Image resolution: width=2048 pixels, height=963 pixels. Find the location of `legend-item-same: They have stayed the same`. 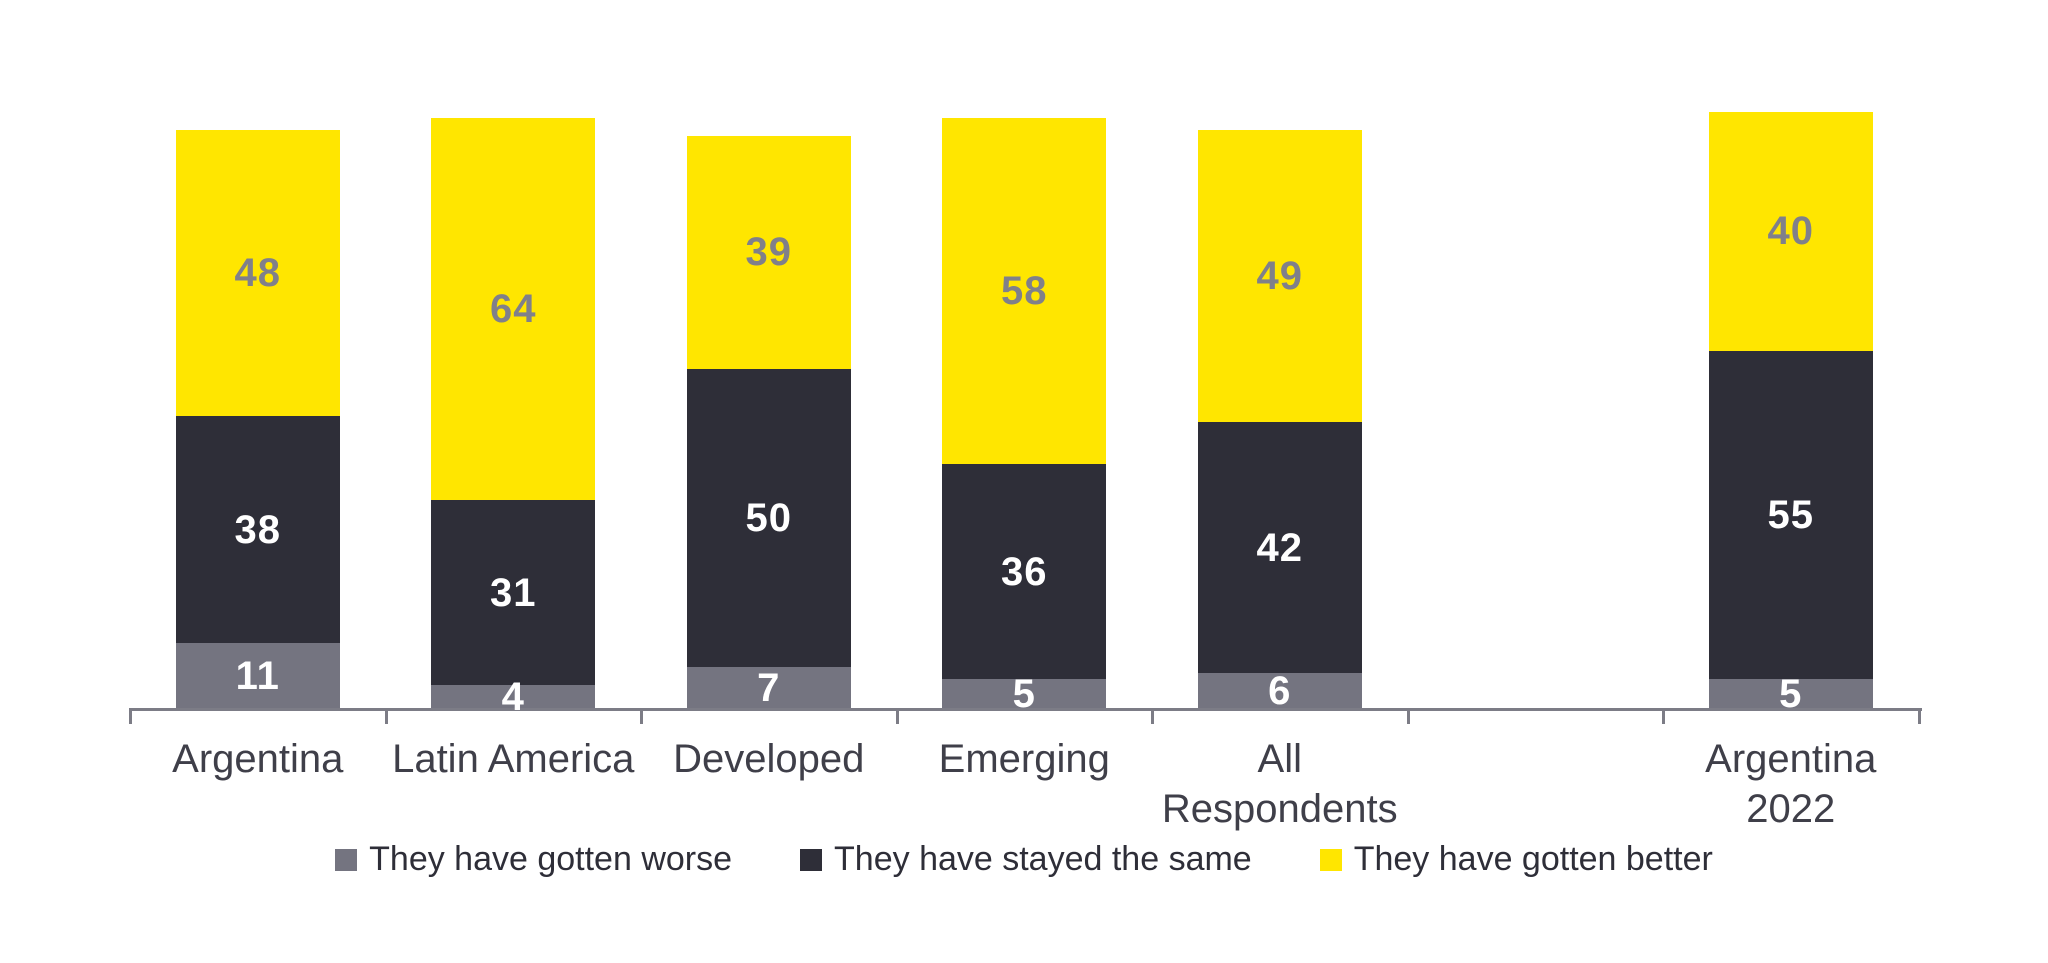

legend-item-same: They have stayed the same is located at coordinates (1026, 859).